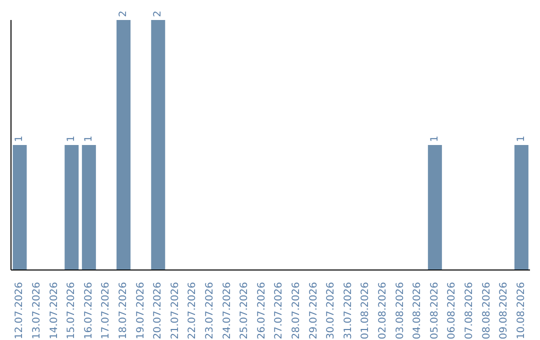 The height and width of the screenshot is (340, 540). What do you see at coordinates (227, 311) in the screenshot?
I see `x-tick-label: 24.07.2026` at bounding box center [227, 311].